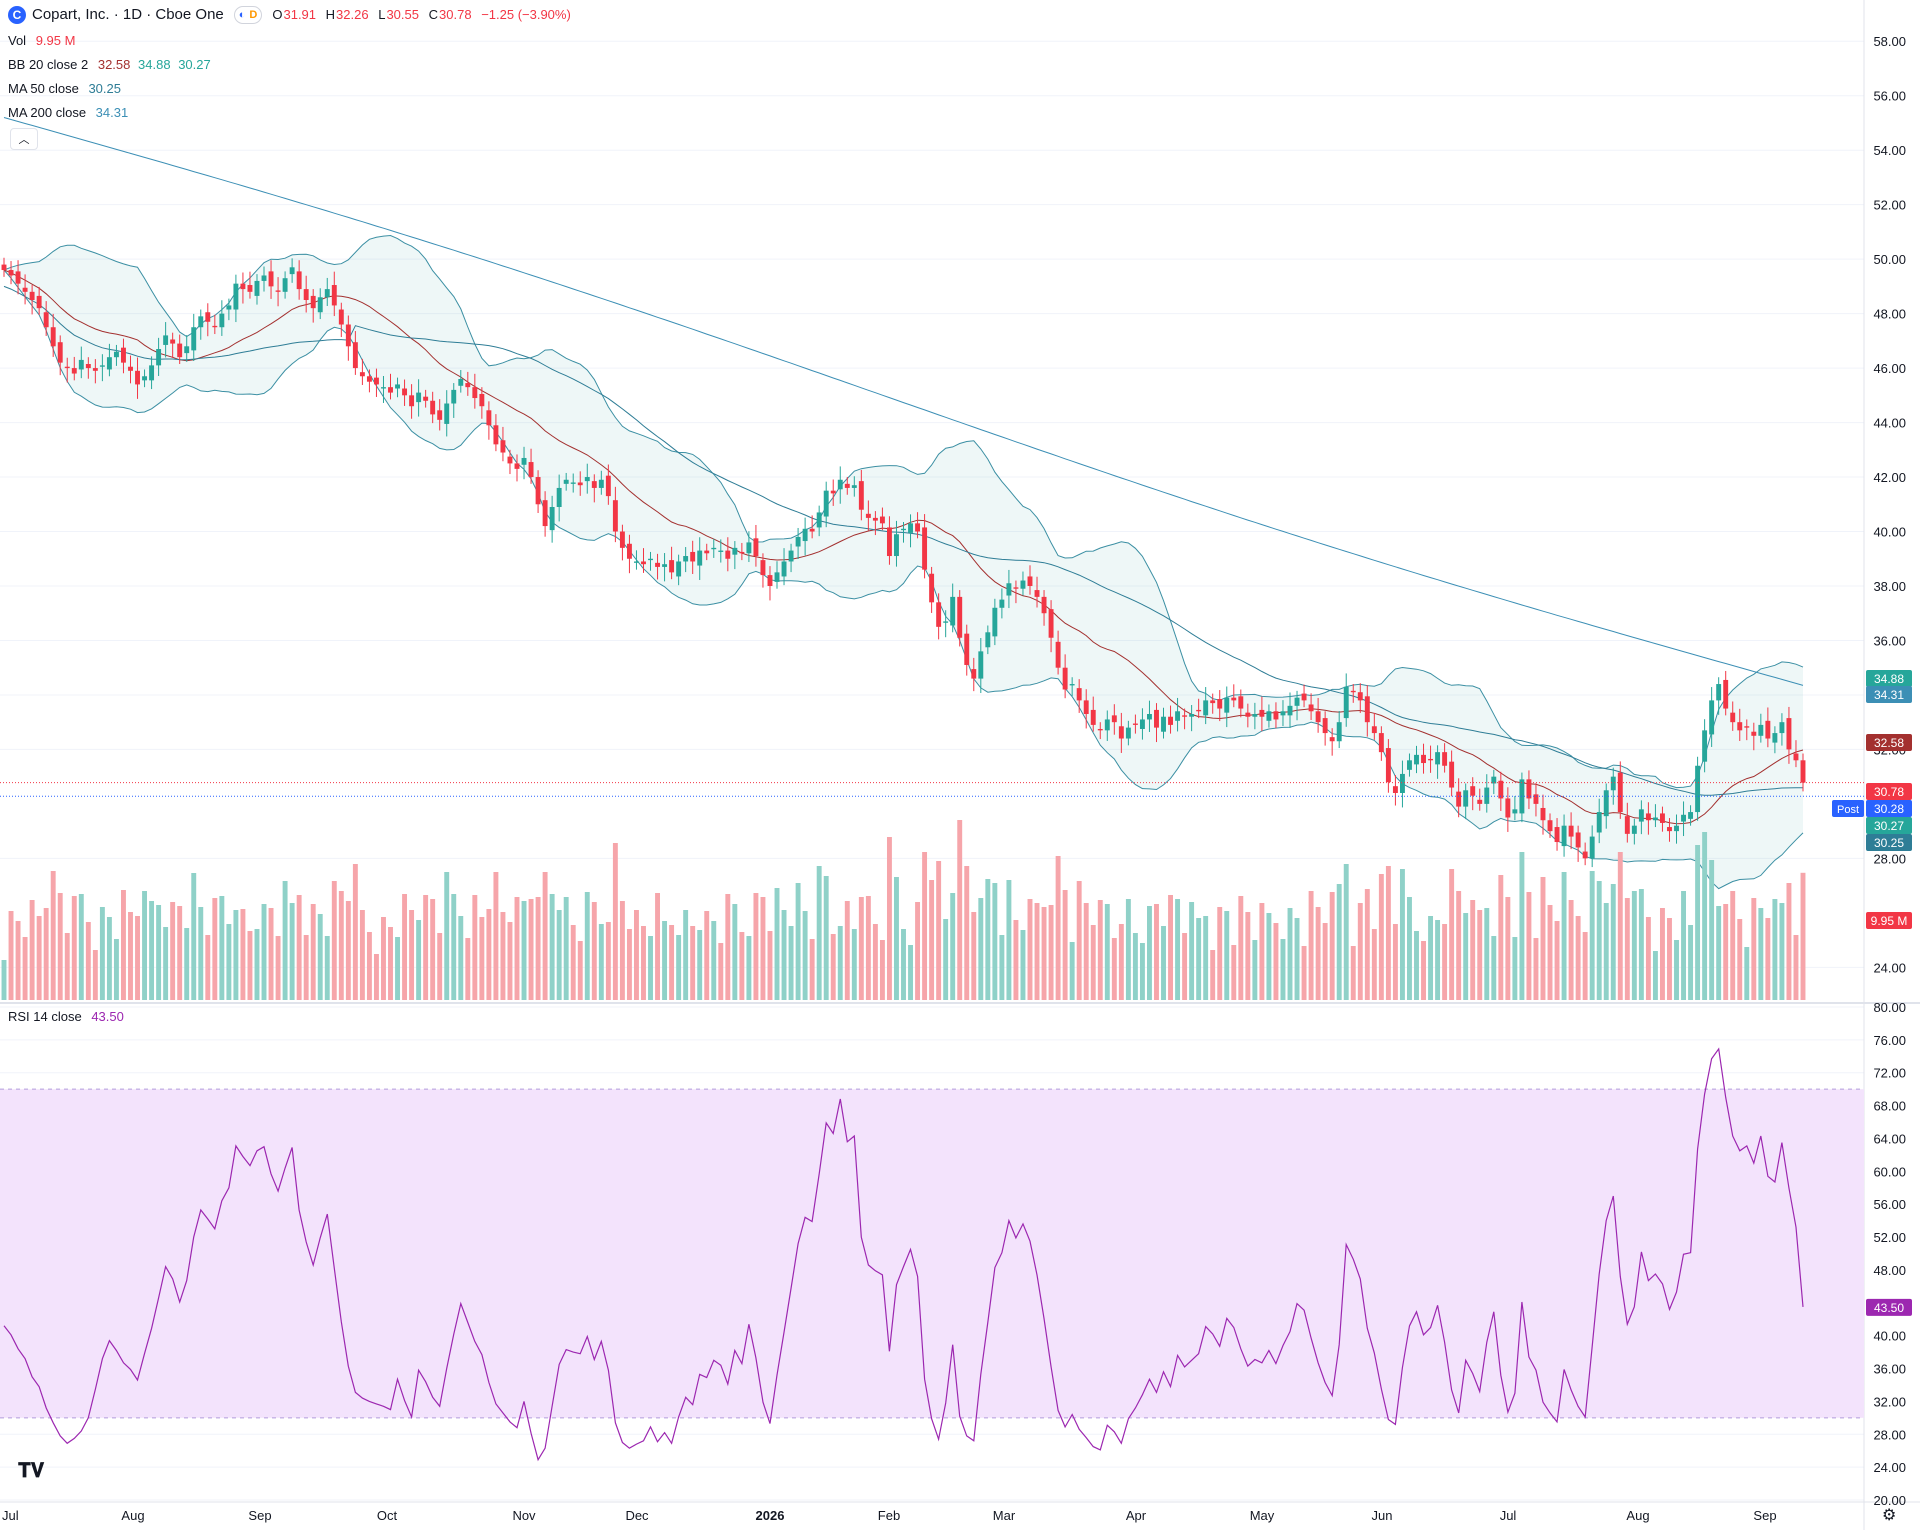 The image size is (1920, 1530). Describe the element at coordinates (1889, 1500) in the screenshot. I see `rsi-tick-label: 20.00` at that location.